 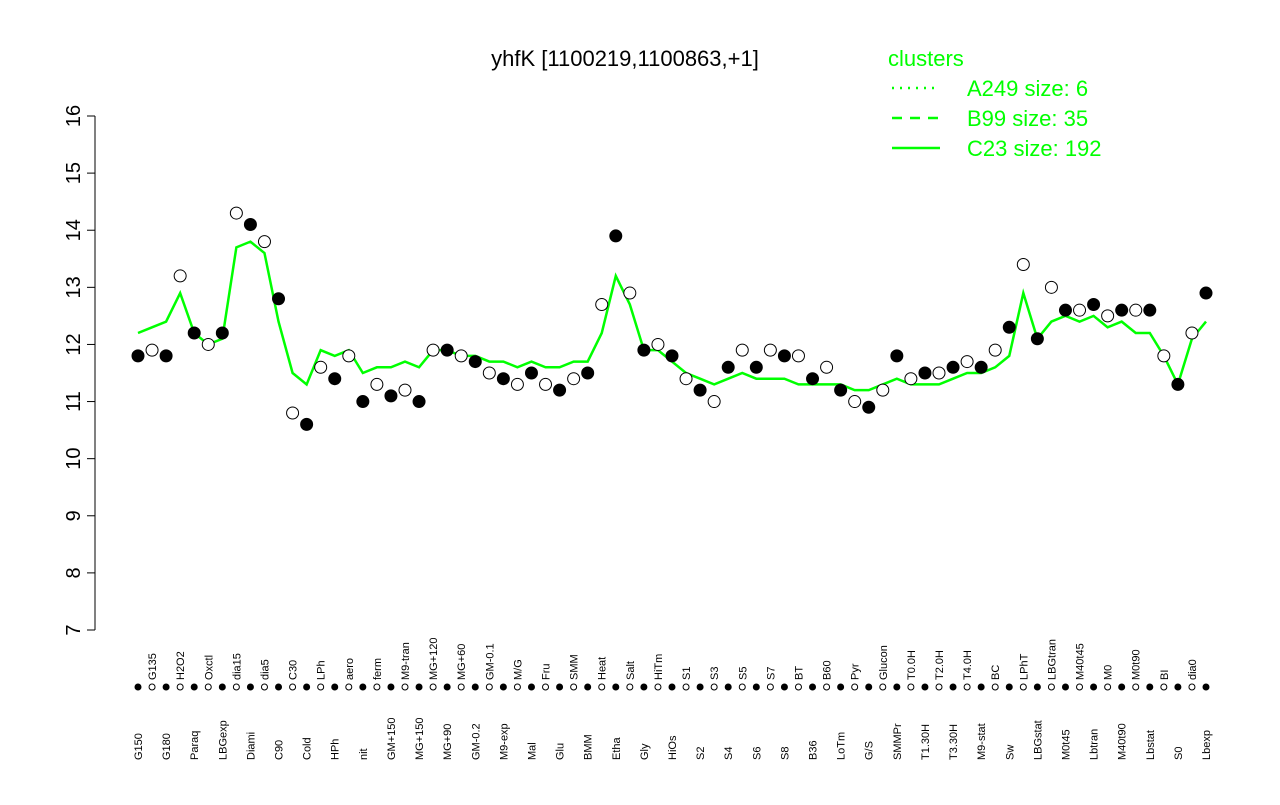 What do you see at coordinates (1179, 753) in the screenshot?
I see `x-tick-label: S0` at bounding box center [1179, 753].